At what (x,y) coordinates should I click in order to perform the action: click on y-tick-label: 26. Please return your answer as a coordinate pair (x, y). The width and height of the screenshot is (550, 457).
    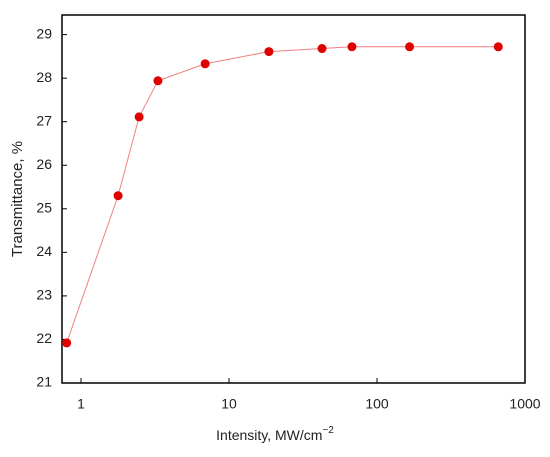
    Looking at the image, I should click on (44, 164).